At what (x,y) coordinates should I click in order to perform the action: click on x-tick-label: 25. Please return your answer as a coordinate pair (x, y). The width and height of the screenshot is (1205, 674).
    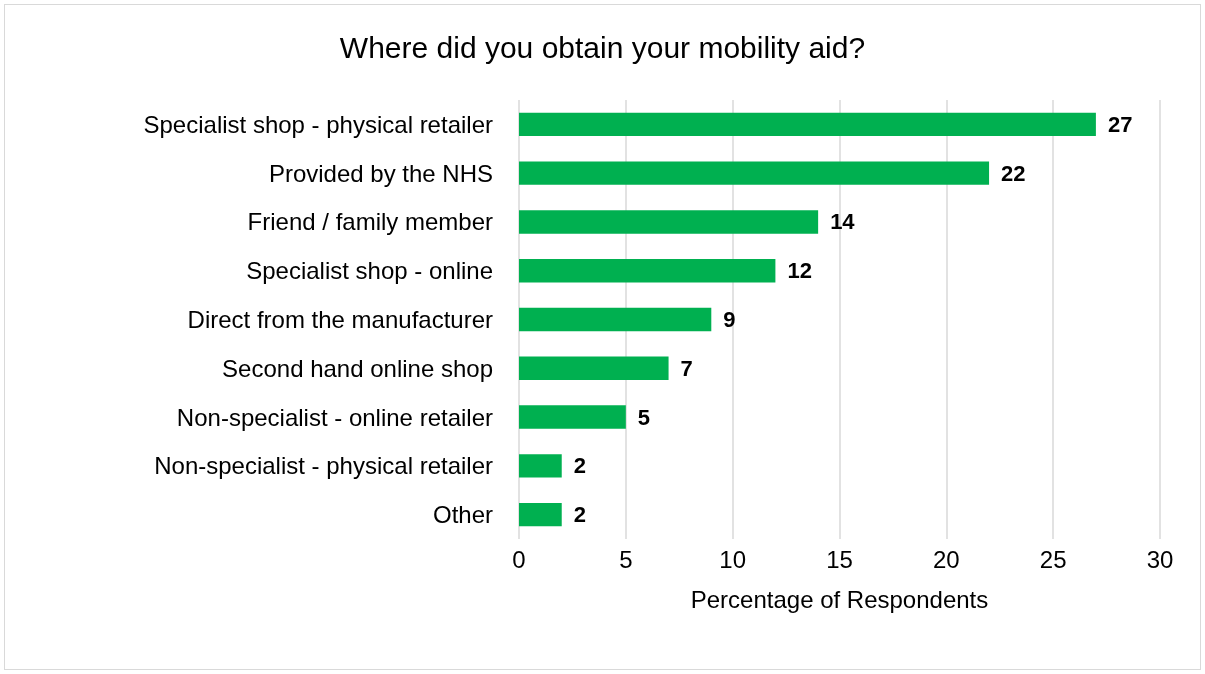
    Looking at the image, I should click on (1053, 559).